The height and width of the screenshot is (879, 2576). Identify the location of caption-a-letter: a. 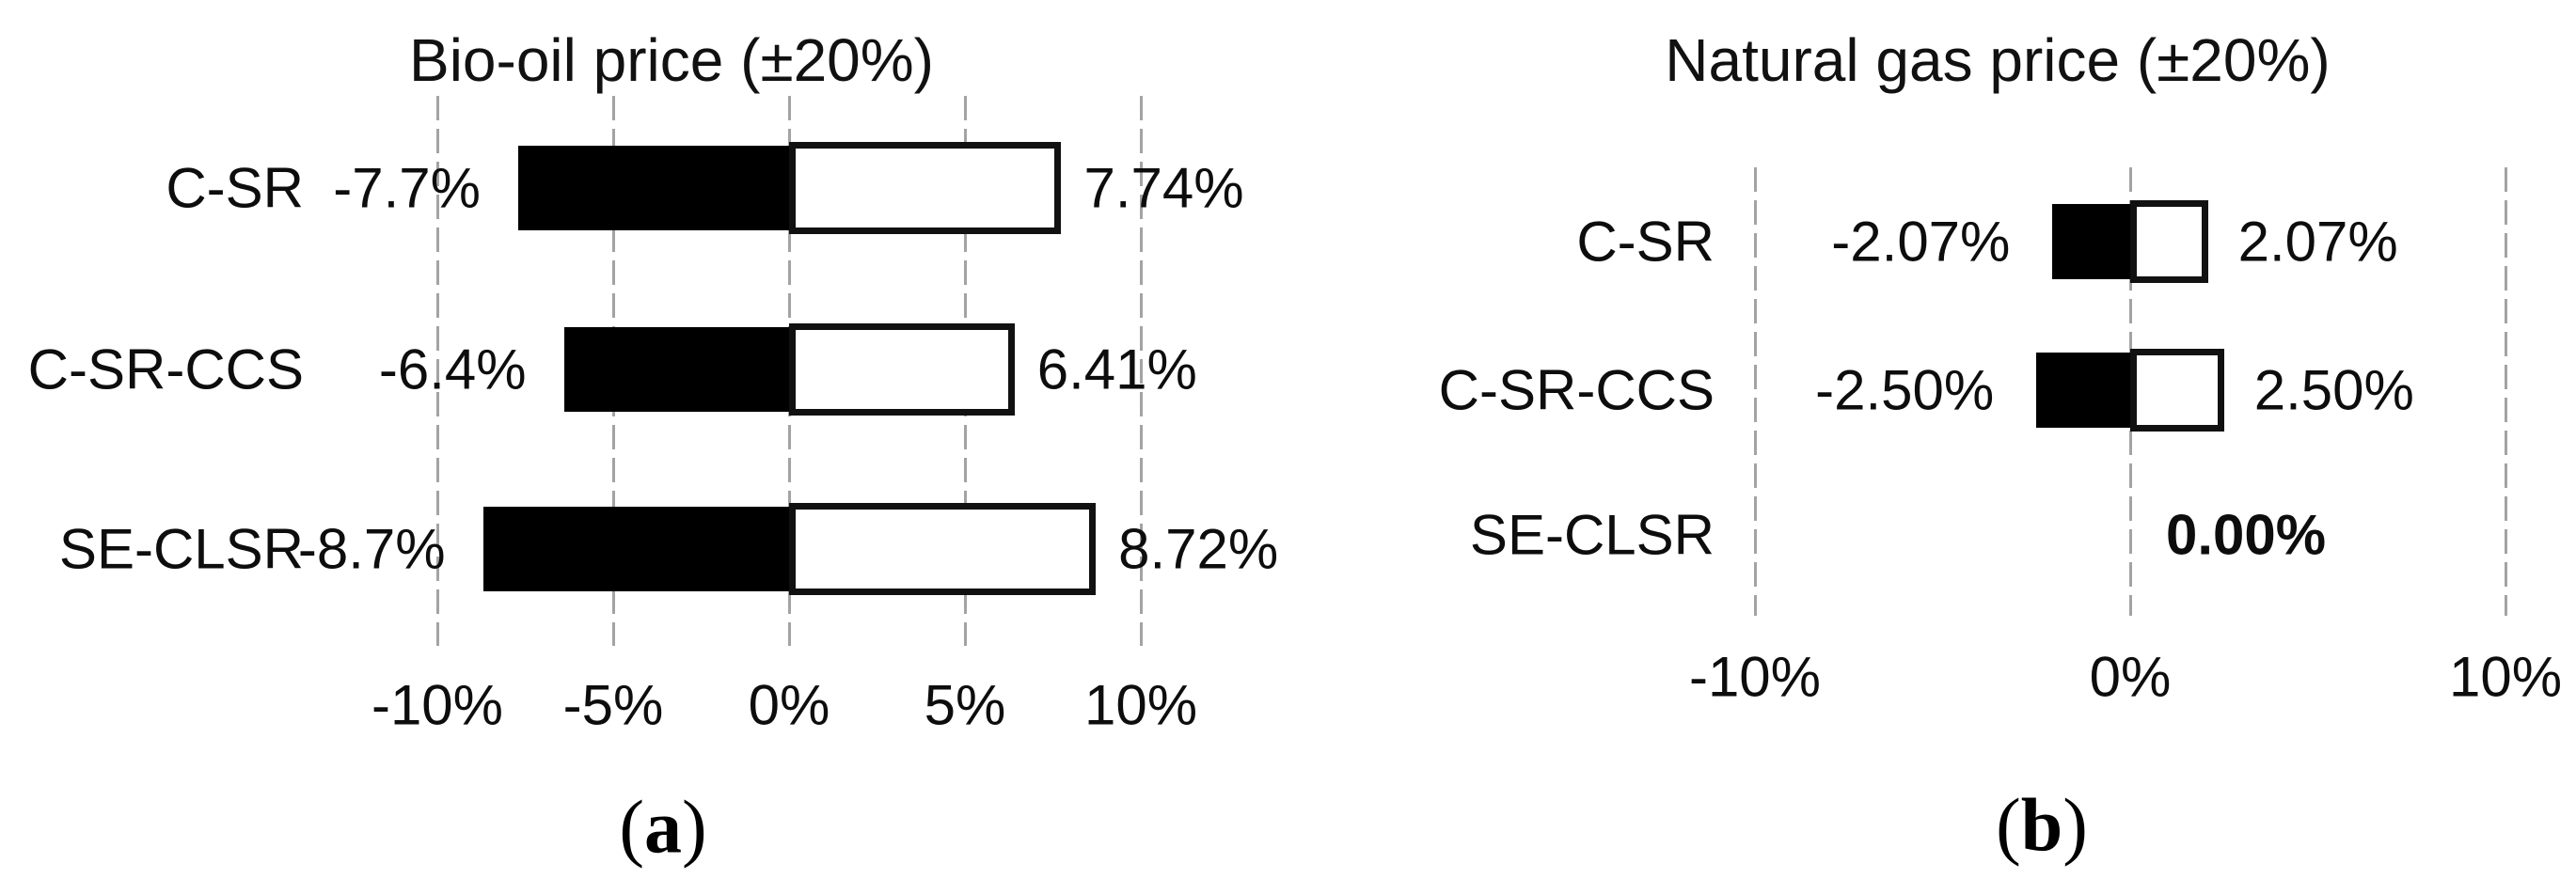
(663, 828).